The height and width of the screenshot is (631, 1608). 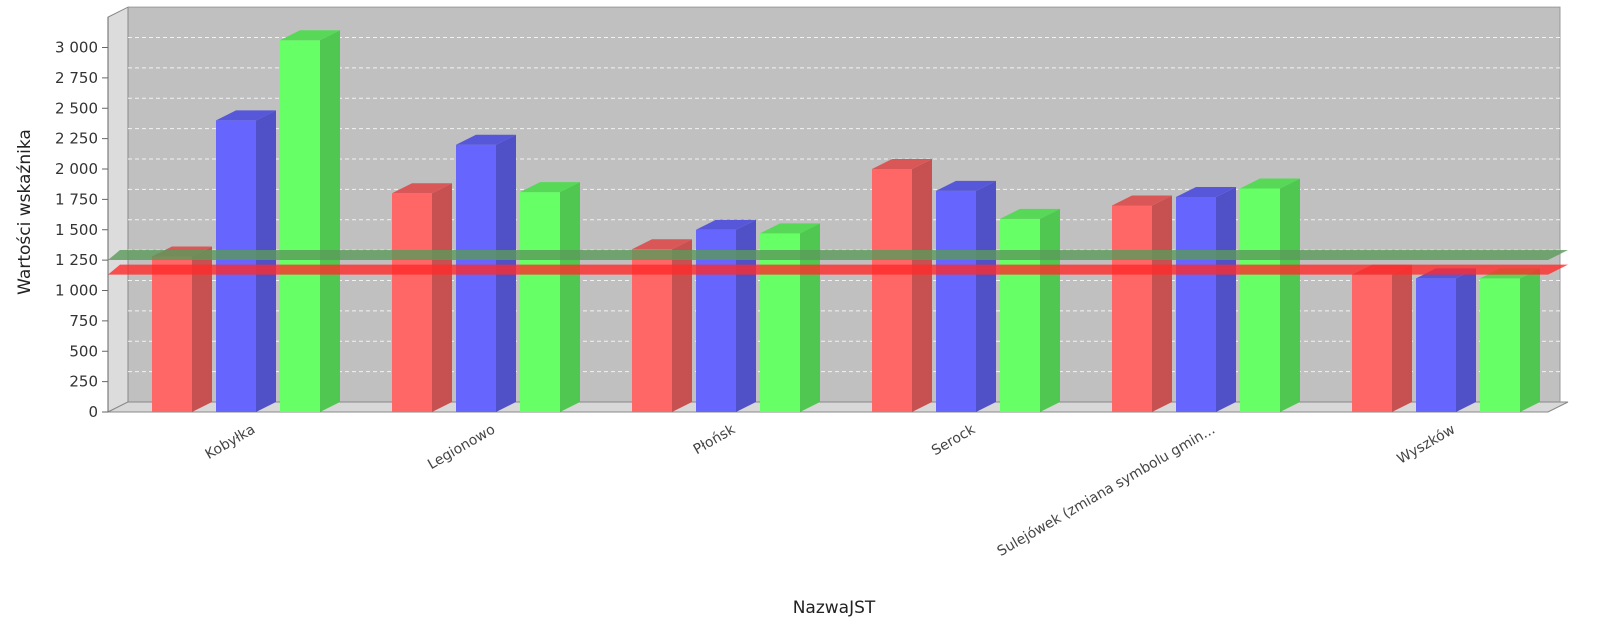 I want to click on x-tick-label: Wyszków, so click(x=1426, y=445).